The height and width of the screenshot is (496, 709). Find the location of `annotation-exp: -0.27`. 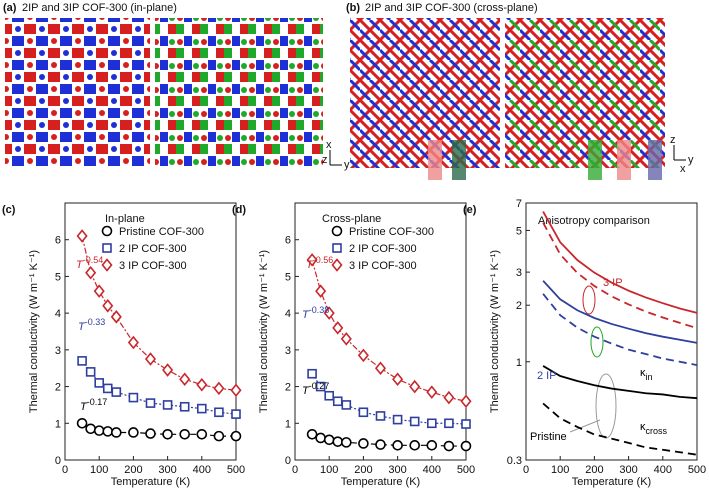

annotation-exp: -0.27 is located at coordinates (319, 386).